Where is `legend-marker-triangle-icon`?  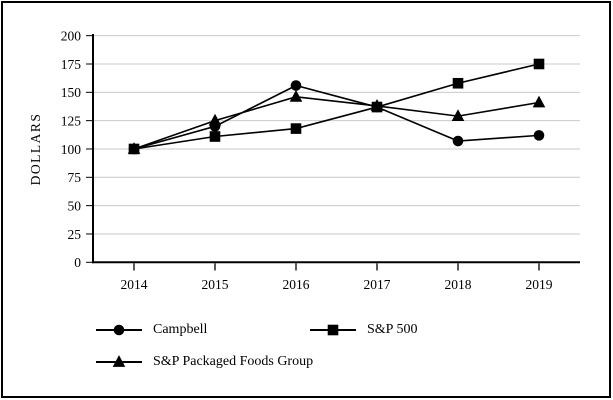
legend-marker-triangle-icon is located at coordinates (119, 361).